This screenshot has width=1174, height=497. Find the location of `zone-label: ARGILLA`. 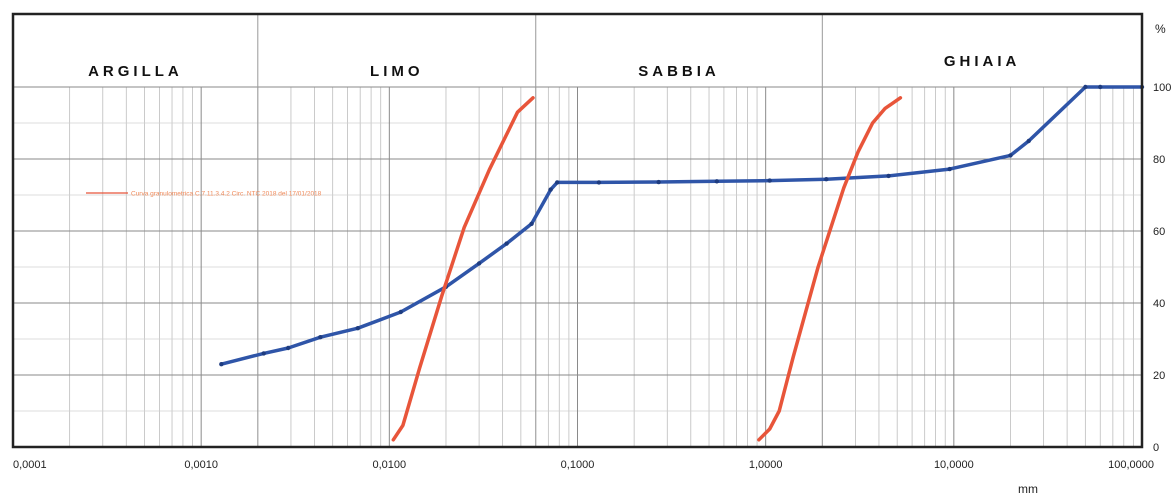

zone-label: ARGILLA is located at coordinates (135, 71).